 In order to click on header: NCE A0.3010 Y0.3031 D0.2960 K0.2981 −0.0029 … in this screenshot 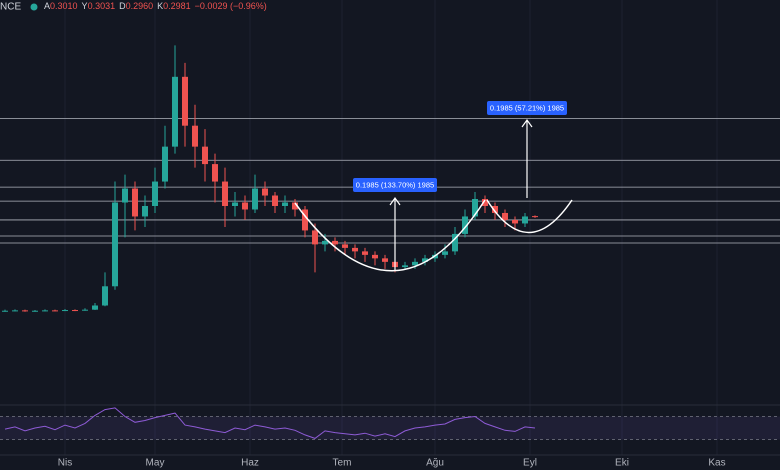, I will do `click(133, 6)`.